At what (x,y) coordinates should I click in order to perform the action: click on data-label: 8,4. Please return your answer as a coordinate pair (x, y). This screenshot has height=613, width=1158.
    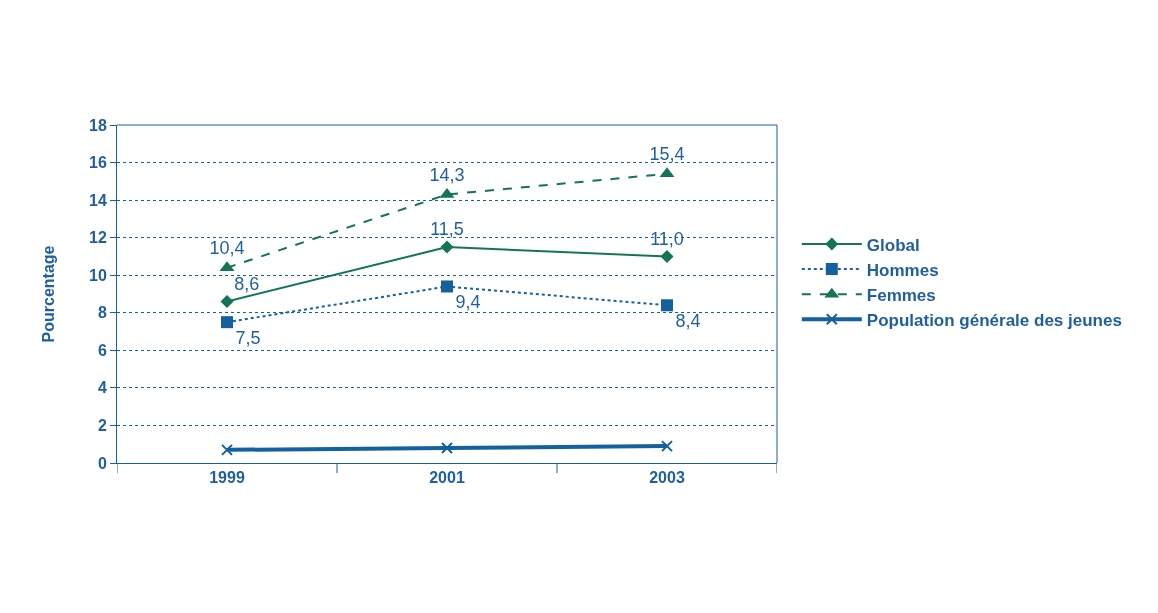
    Looking at the image, I should click on (688, 321).